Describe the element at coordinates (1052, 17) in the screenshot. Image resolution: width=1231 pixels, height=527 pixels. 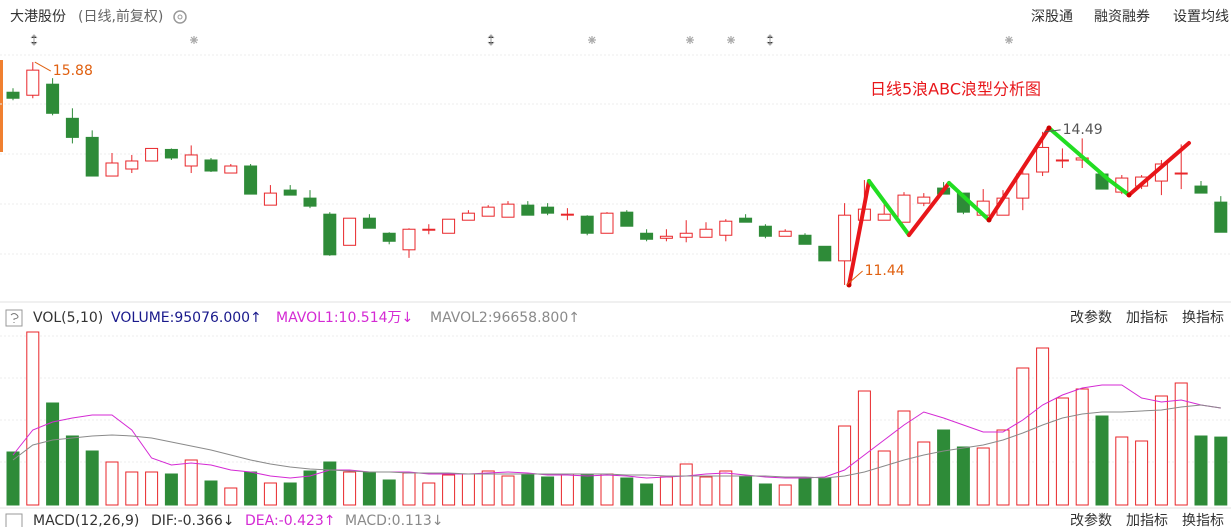
I see `link: 深股通` at that location.